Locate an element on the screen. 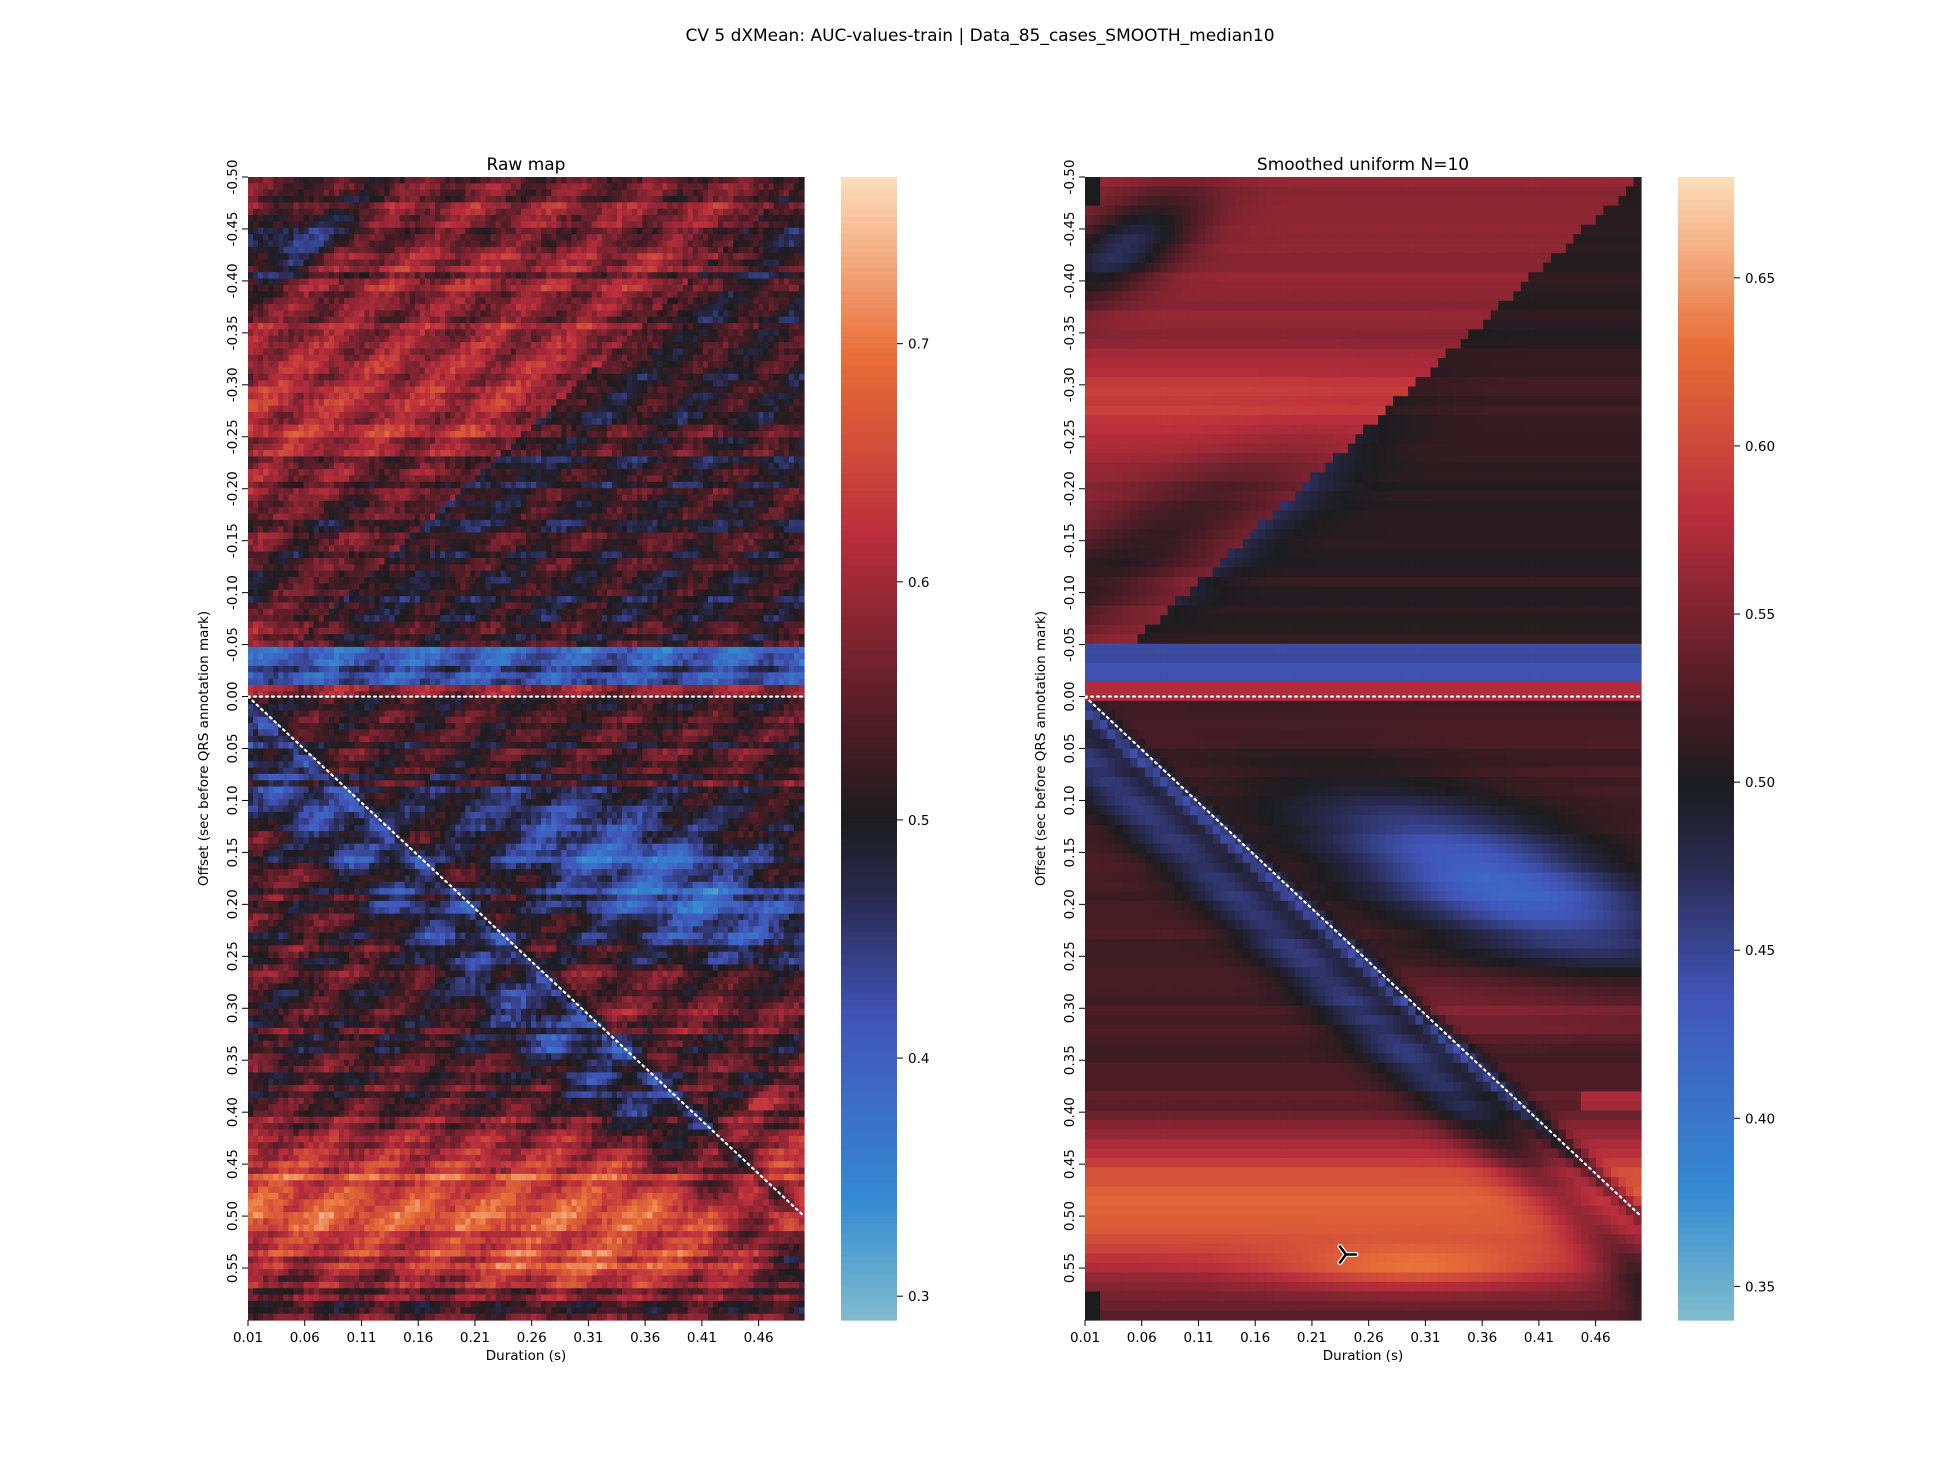  best-marker is located at coordinates (1348, 1255).